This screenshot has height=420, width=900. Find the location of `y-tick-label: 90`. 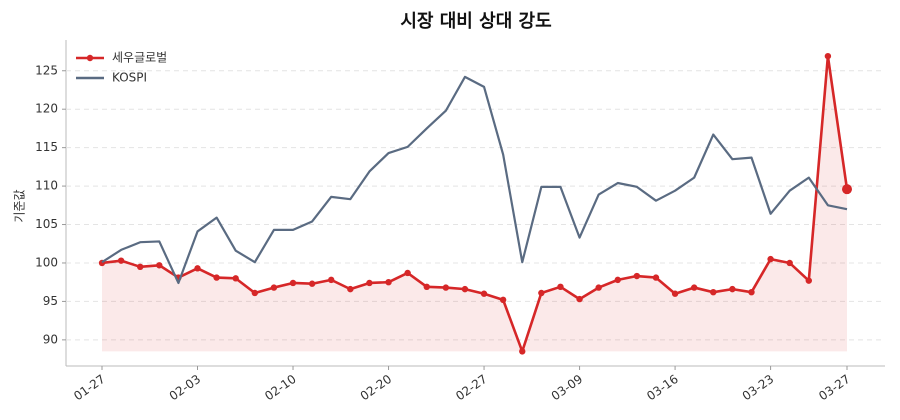

y-tick-label: 90 is located at coordinates (50, 339).